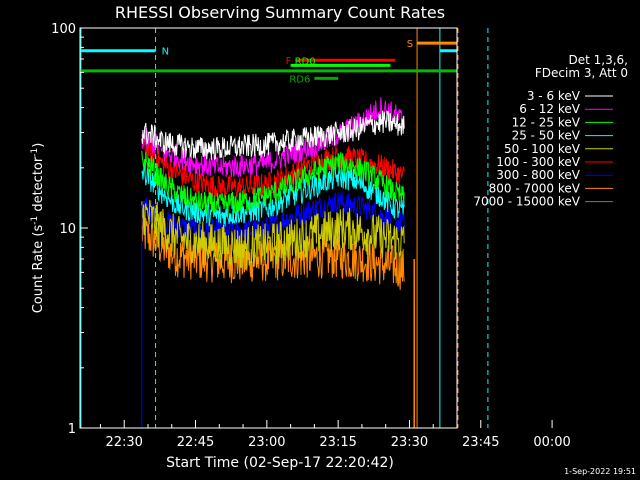 The image size is (640, 480). I want to click on y-tick-label-1: 1, so click(72, 429).